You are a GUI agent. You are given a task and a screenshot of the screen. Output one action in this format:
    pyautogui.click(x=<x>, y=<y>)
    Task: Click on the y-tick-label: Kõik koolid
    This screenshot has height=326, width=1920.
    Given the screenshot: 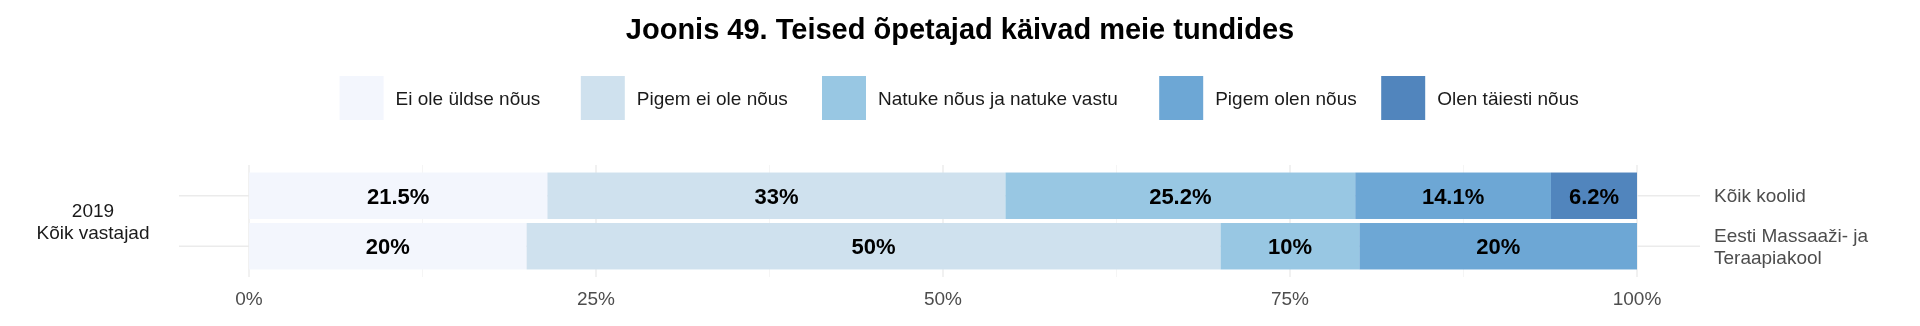 What is the action you would take?
    pyautogui.click(x=1760, y=196)
    